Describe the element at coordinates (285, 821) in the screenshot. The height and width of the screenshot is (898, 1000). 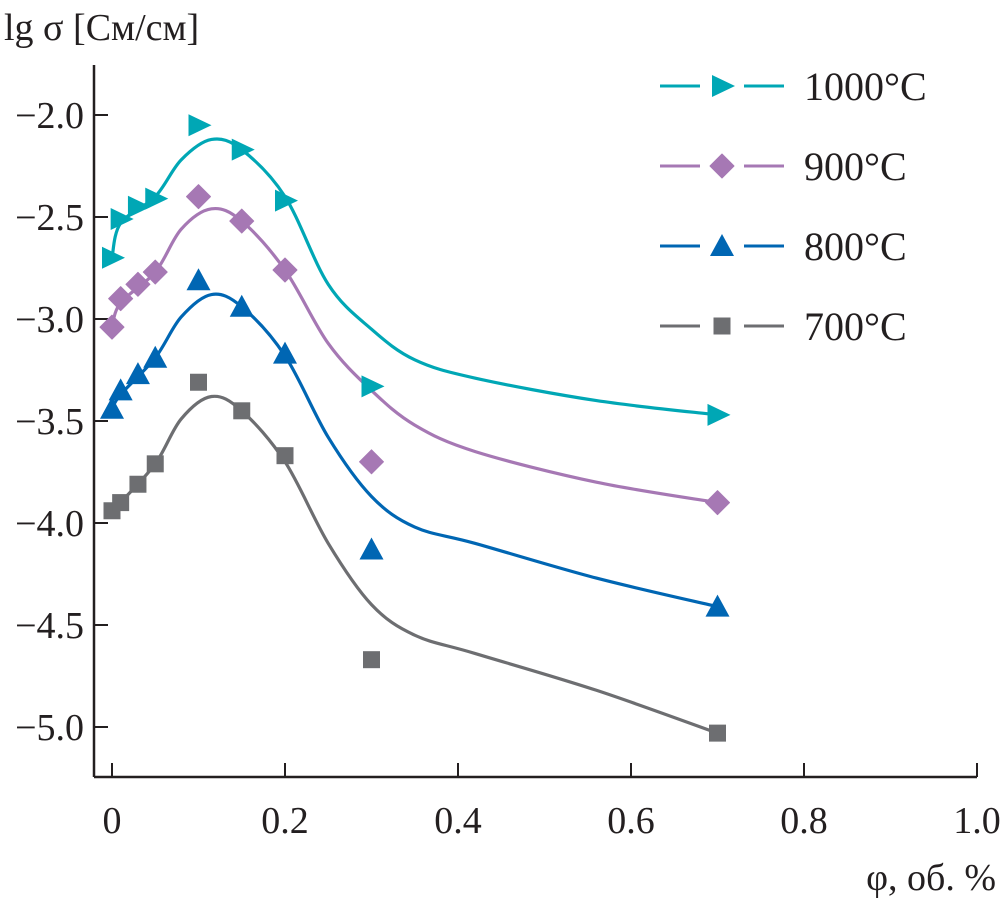
I see `x-tick-label: 0.2` at that location.